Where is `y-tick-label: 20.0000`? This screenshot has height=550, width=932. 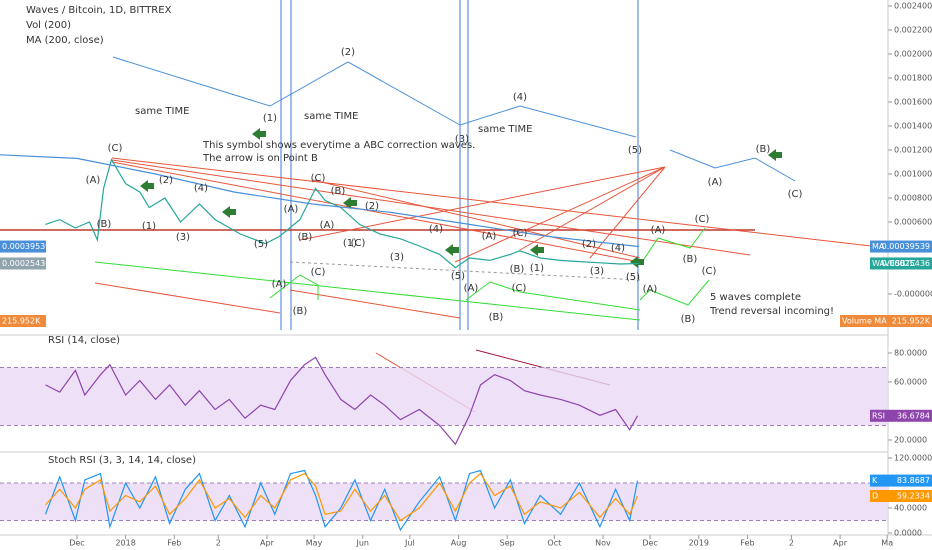
y-tick-label: 20.0000 is located at coordinates (910, 439).